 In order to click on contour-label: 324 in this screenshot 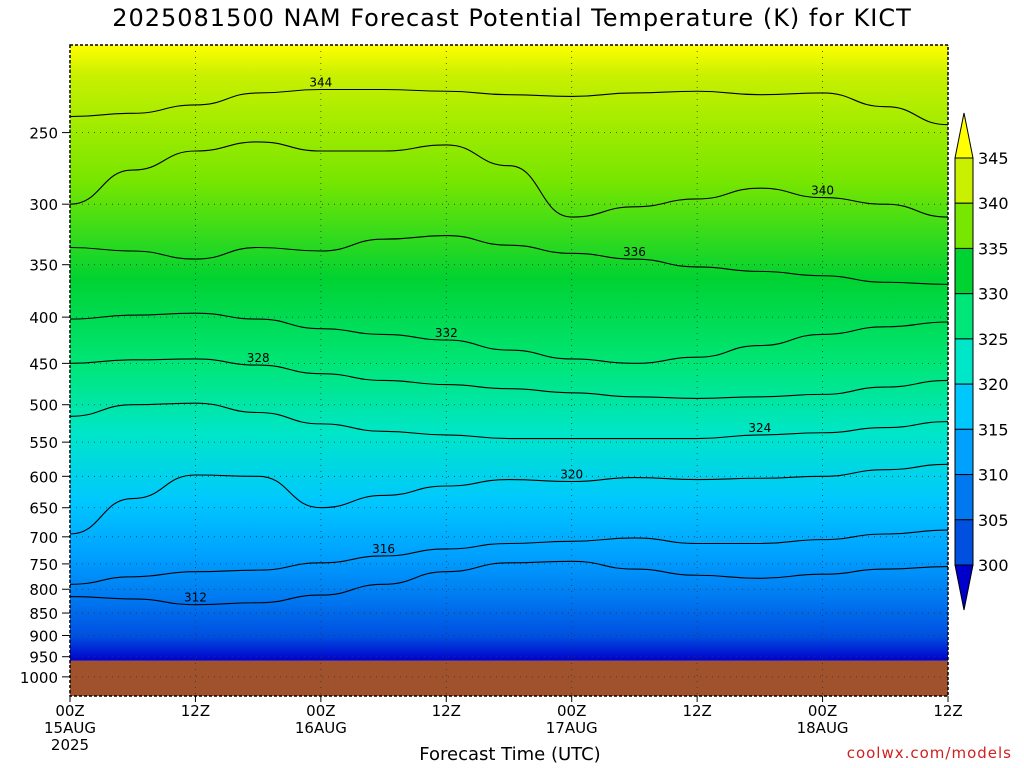, I will do `click(759, 428)`.